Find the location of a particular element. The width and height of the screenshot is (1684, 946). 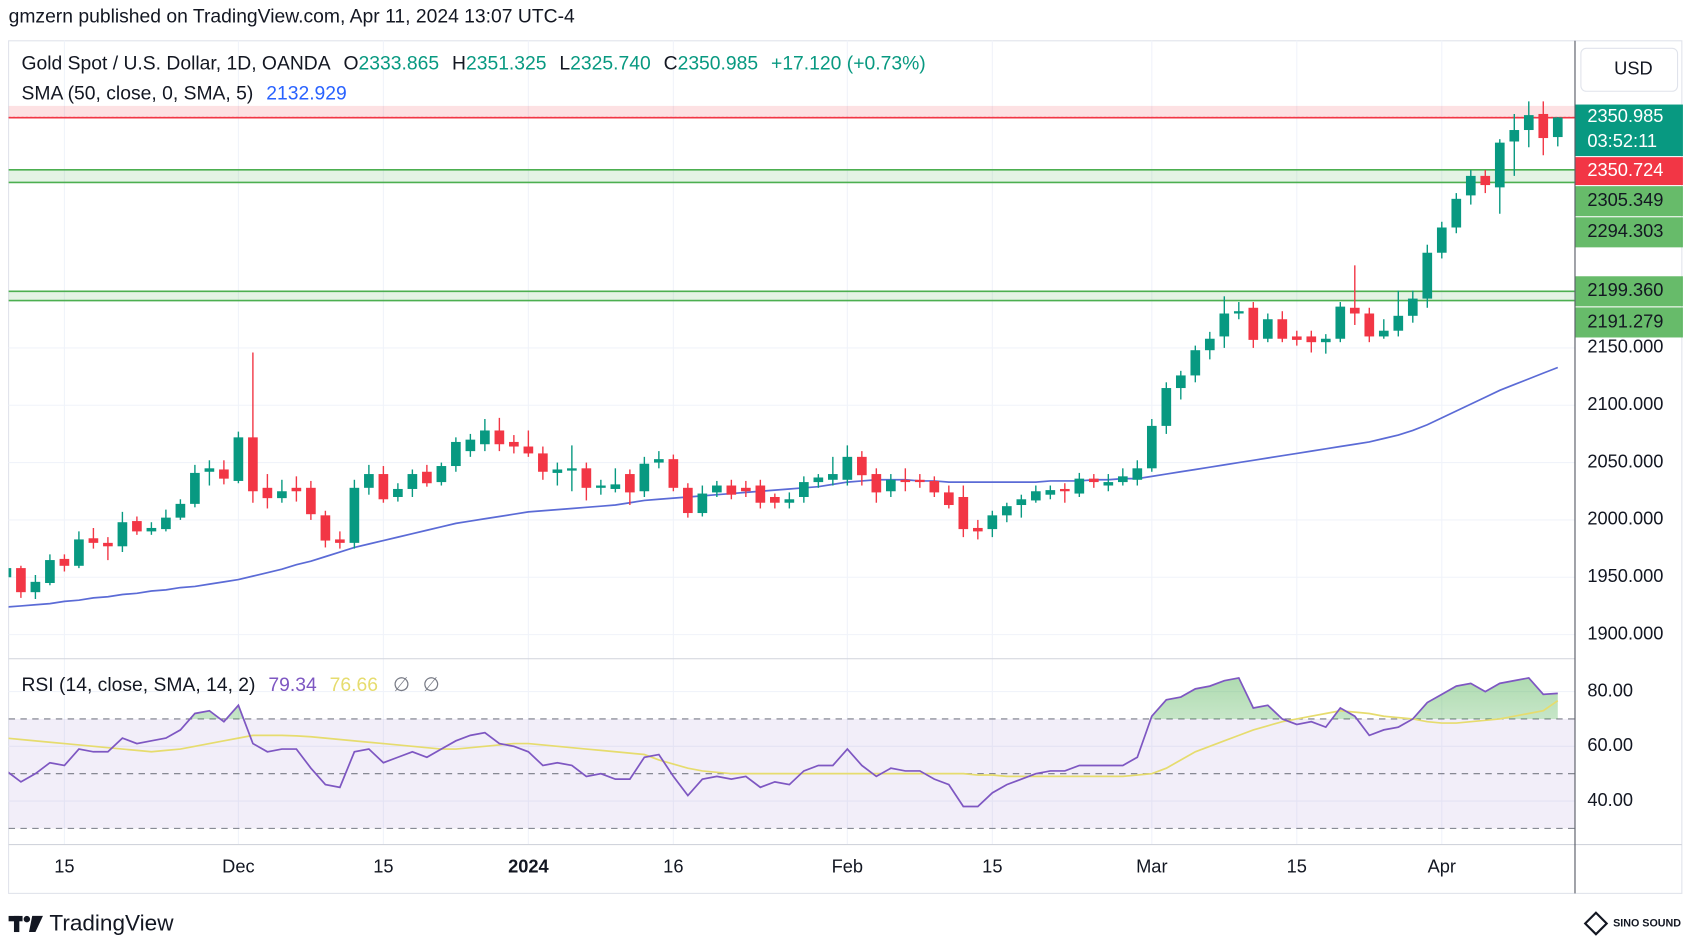

sma-value: 2132.929 is located at coordinates (306, 94).